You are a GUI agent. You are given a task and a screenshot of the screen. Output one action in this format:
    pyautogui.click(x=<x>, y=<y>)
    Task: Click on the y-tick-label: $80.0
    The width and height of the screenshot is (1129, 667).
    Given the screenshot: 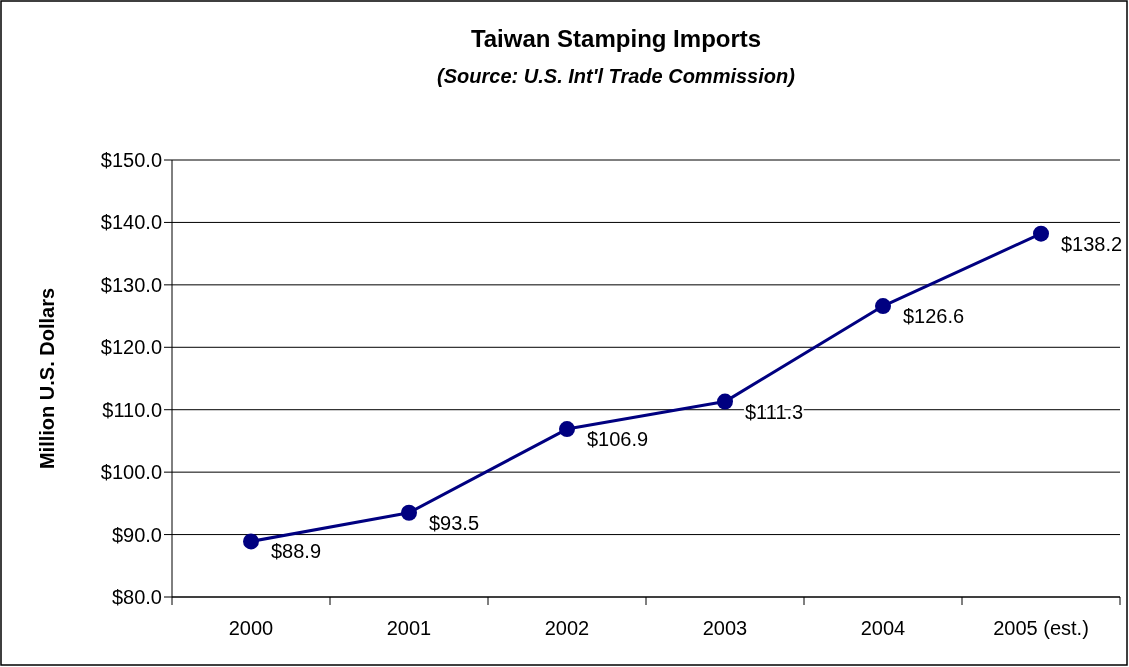 What is the action you would take?
    pyautogui.click(x=136, y=597)
    